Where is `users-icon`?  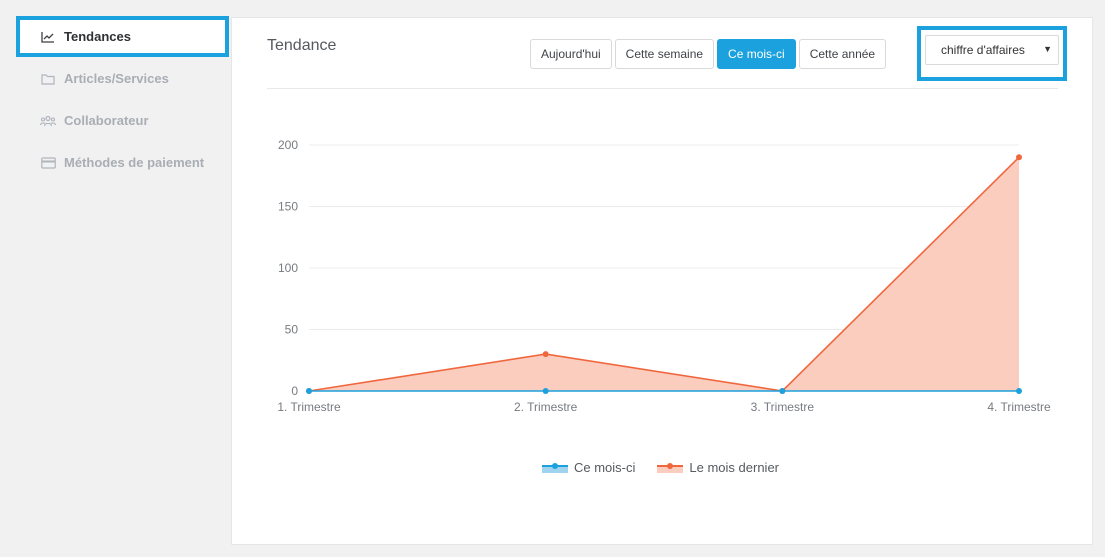 users-icon is located at coordinates (48, 121).